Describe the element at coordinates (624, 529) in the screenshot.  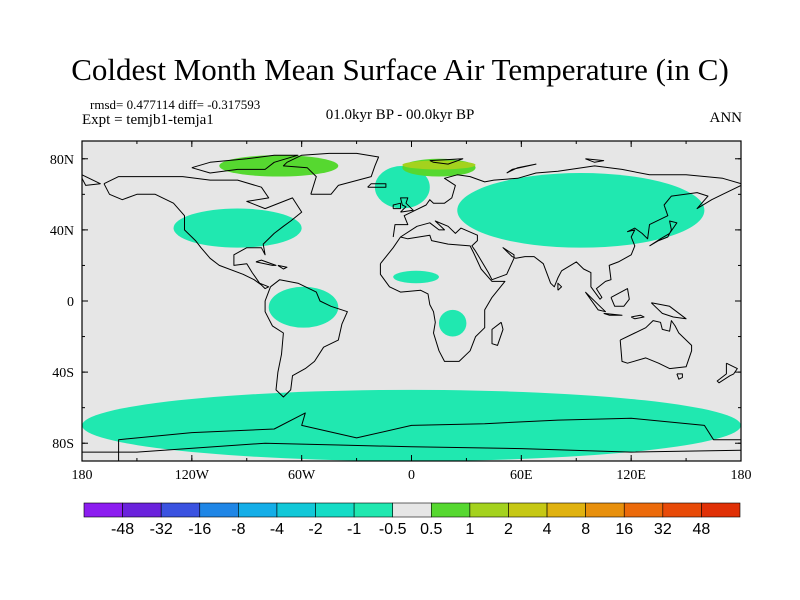
I see `colorbar-label-13: 16` at that location.